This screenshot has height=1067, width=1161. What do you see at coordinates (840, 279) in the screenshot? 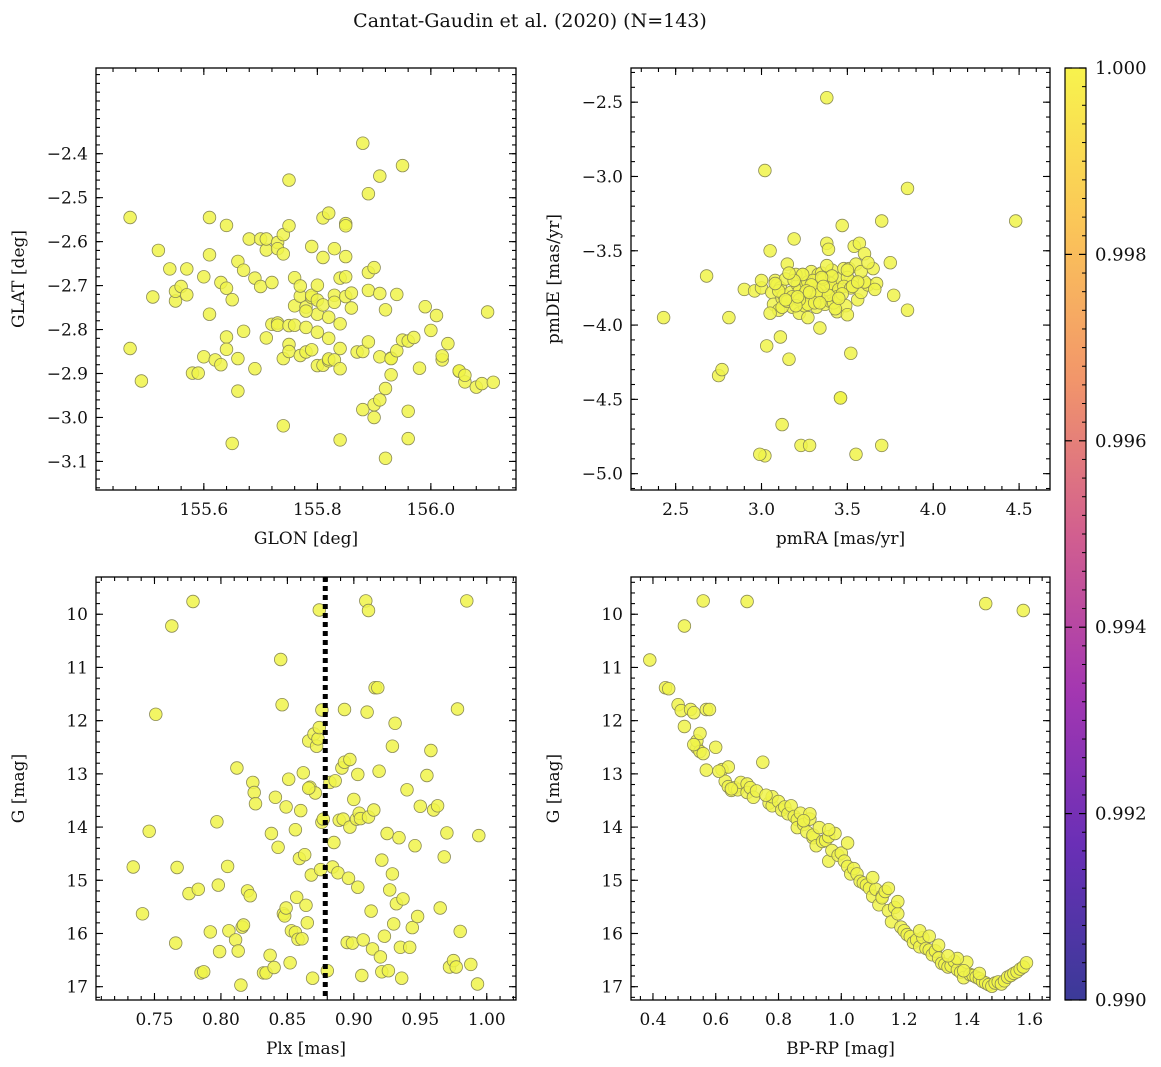
I see `axis-ticks` at bounding box center [840, 279].